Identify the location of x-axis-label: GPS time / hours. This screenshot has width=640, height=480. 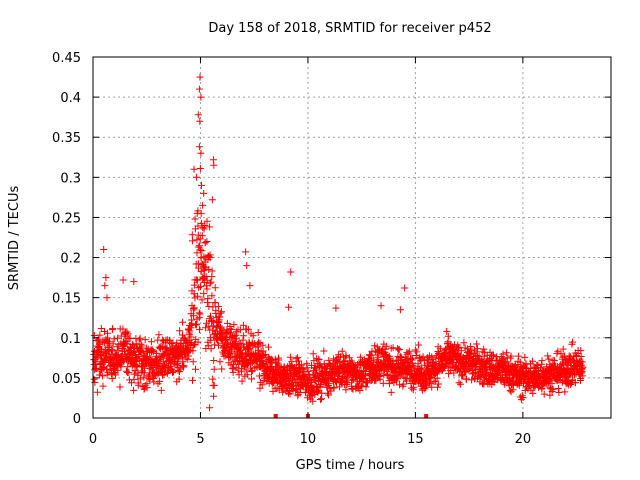
(350, 465).